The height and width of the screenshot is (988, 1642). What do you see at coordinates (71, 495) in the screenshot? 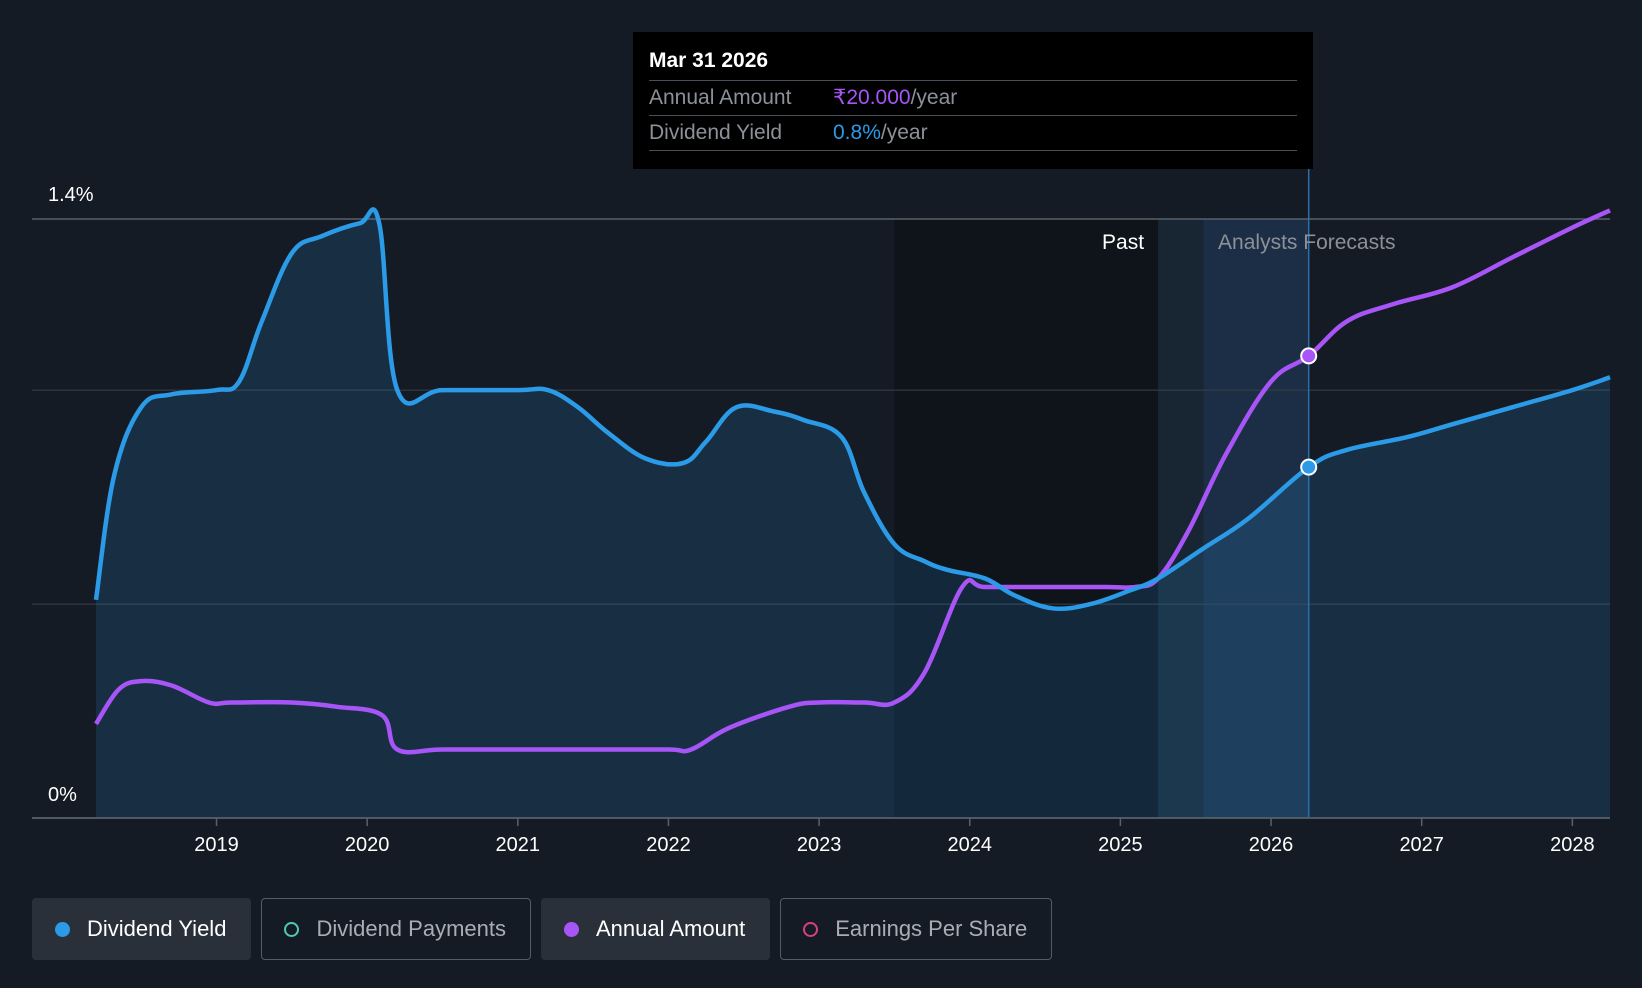
I see `y-axis: 1.4% 0%` at bounding box center [71, 495].